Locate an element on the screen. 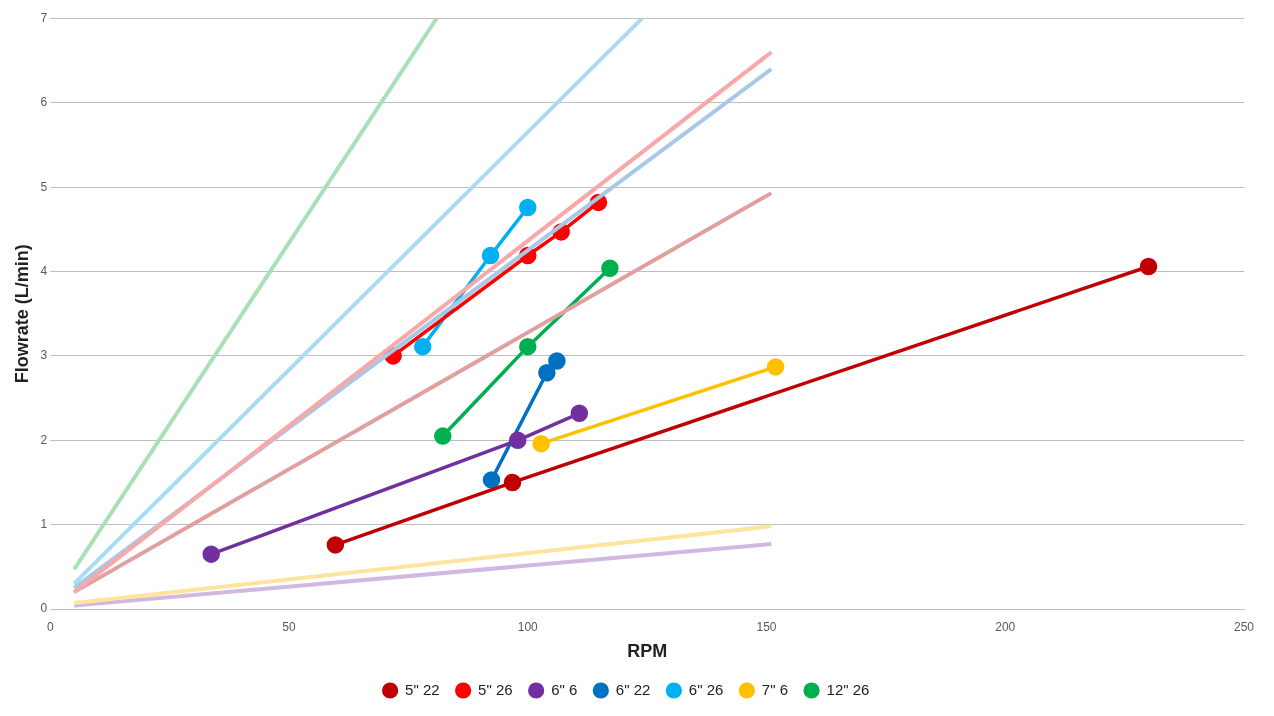  x-axis-title: RPM is located at coordinates (647, 651).